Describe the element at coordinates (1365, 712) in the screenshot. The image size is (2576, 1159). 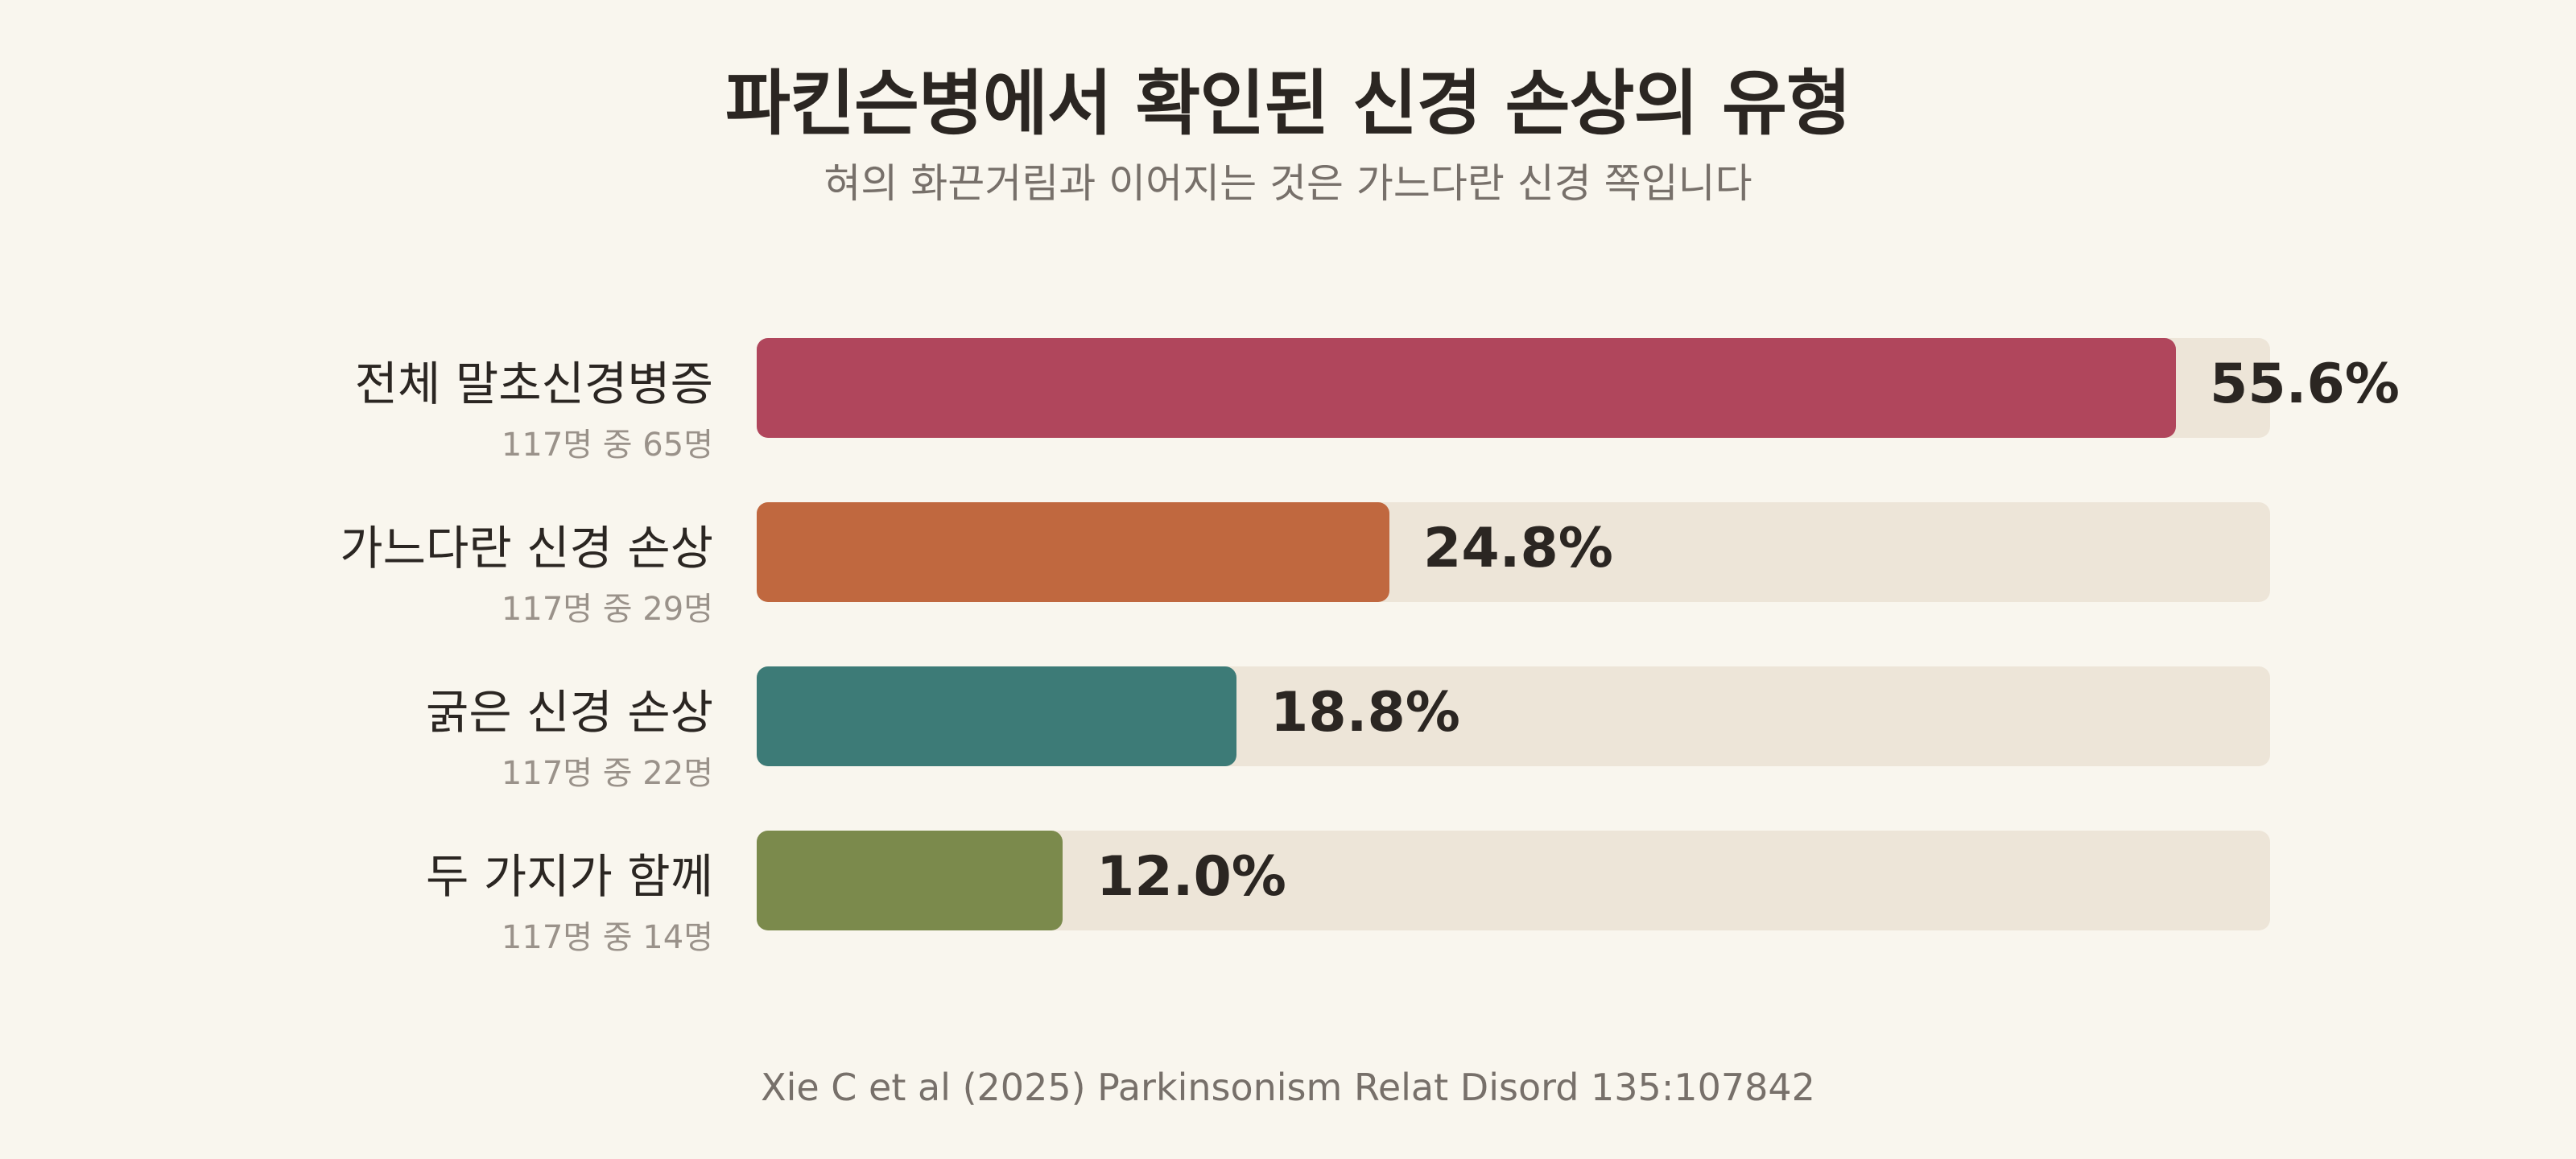
I see `bar-value-label: 18.8%` at that location.